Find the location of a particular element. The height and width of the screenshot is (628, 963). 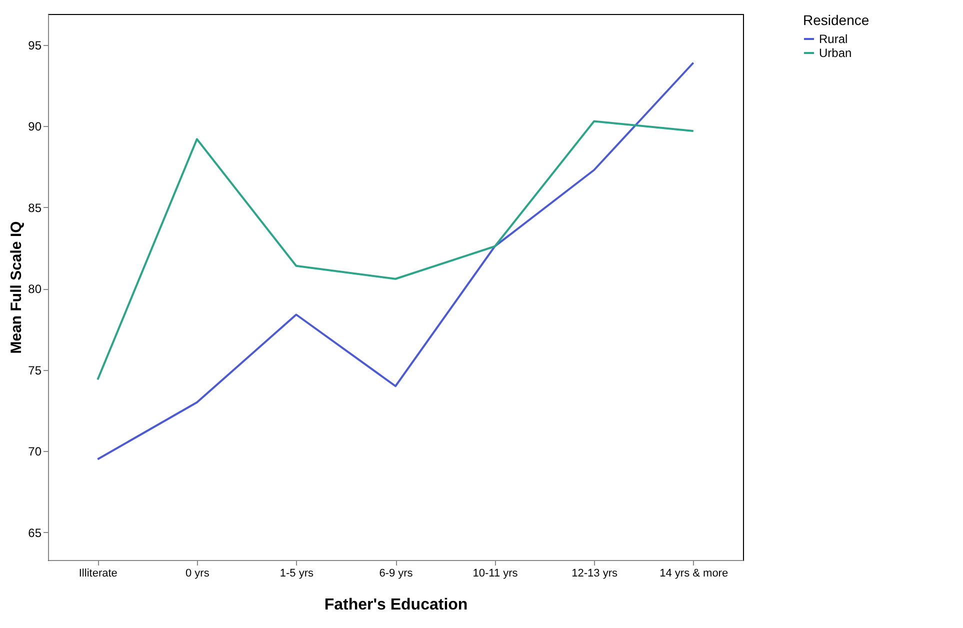

y-tick-label: 85 is located at coordinates (35, 207).